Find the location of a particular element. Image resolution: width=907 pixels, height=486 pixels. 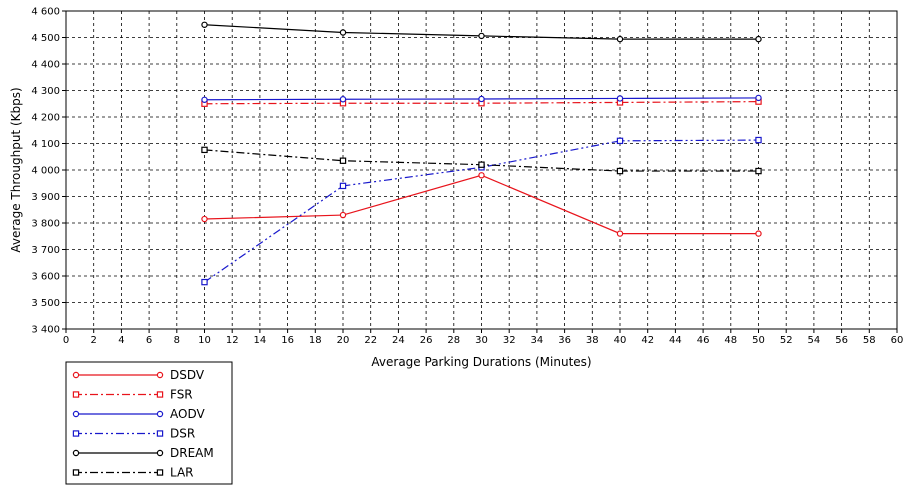

x-tick-label: 20 is located at coordinates (343, 340).